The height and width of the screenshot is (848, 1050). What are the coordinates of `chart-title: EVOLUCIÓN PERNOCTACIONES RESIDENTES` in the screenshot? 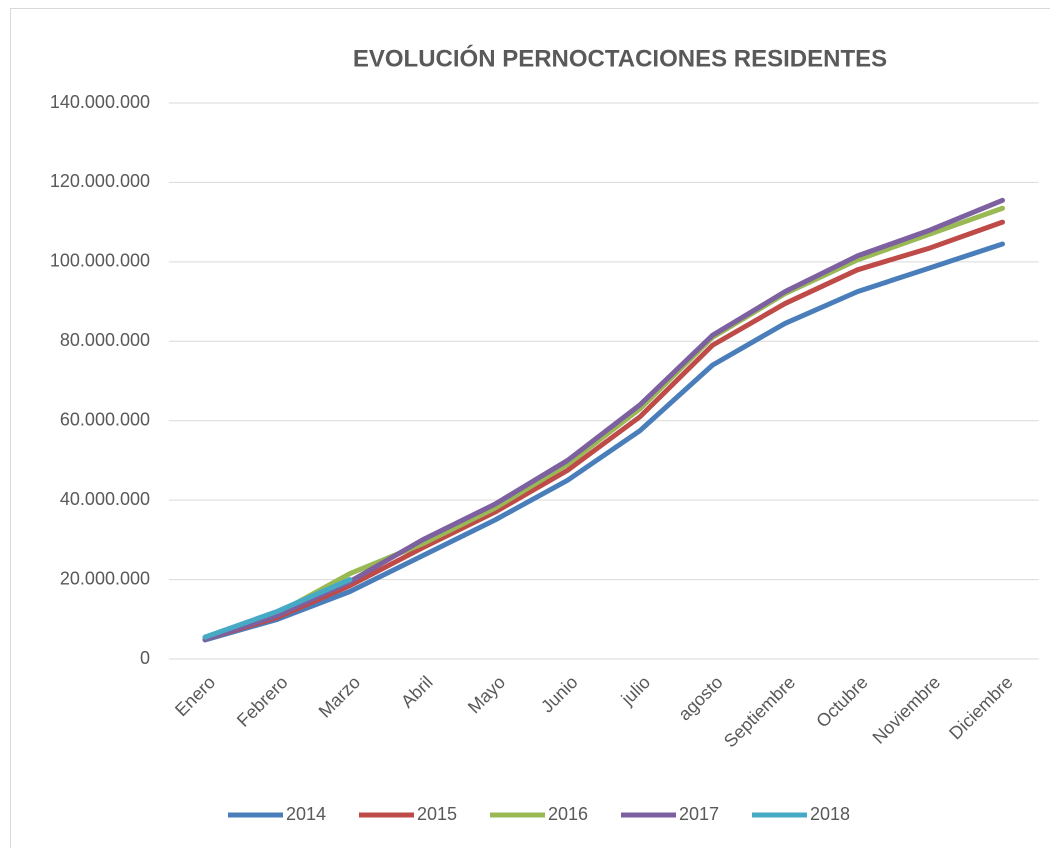 It's located at (620, 58).